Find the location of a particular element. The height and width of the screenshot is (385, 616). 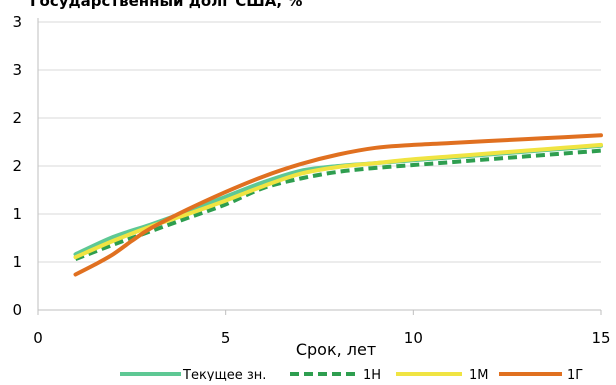

y-tick-label: 0 is located at coordinates (17, 310).